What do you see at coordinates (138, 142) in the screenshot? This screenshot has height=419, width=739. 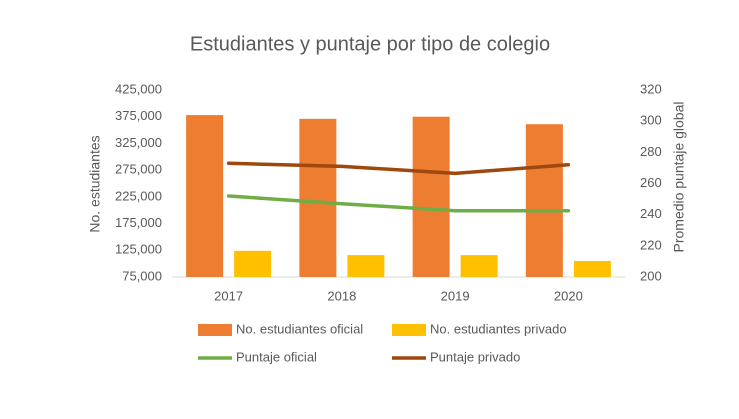 I see `y-tick-label: 325,000` at bounding box center [138, 142].